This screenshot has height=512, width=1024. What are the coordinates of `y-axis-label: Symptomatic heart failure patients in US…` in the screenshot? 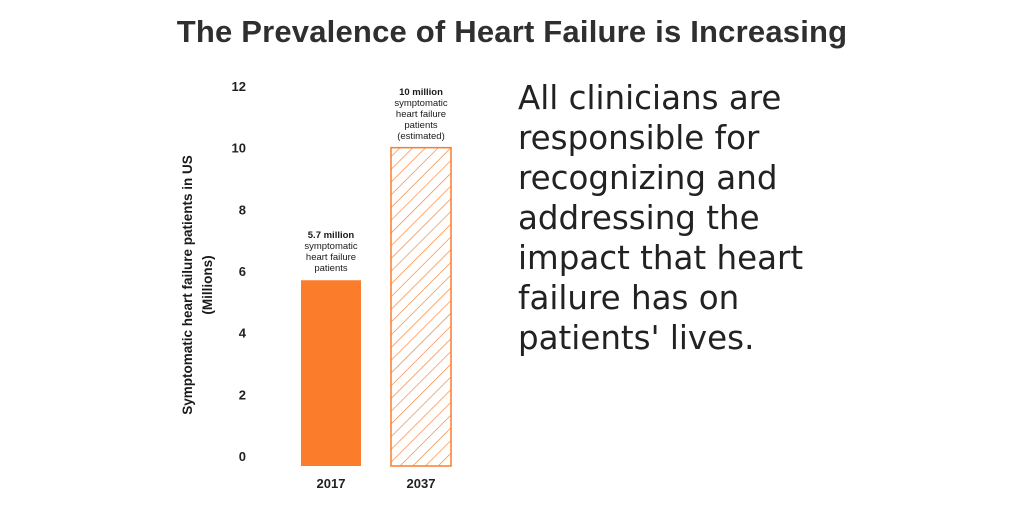 It's located at (198, 285).